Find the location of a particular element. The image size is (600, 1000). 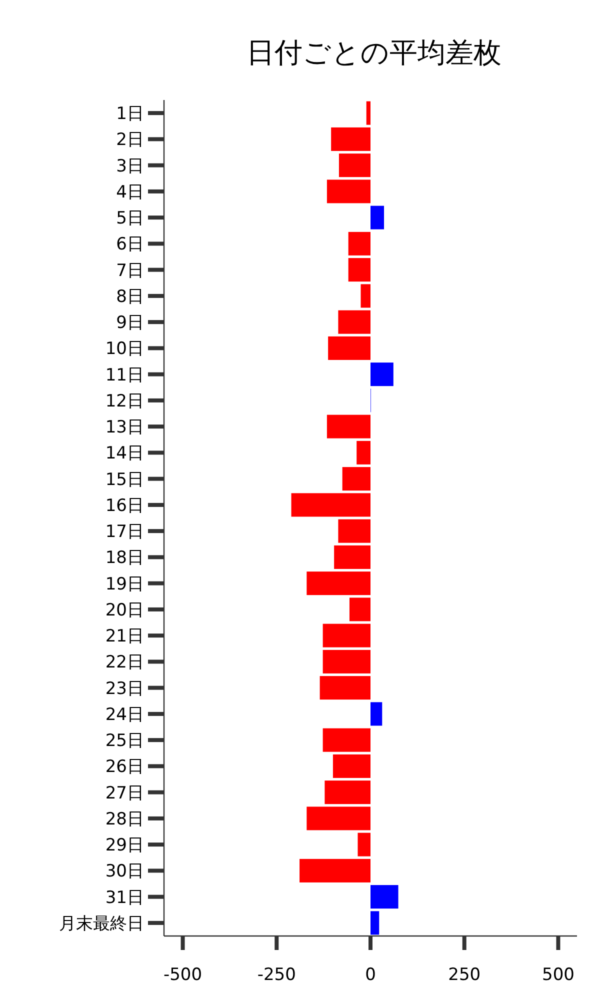

y-tick-label: 30日 is located at coordinates (124, 872).